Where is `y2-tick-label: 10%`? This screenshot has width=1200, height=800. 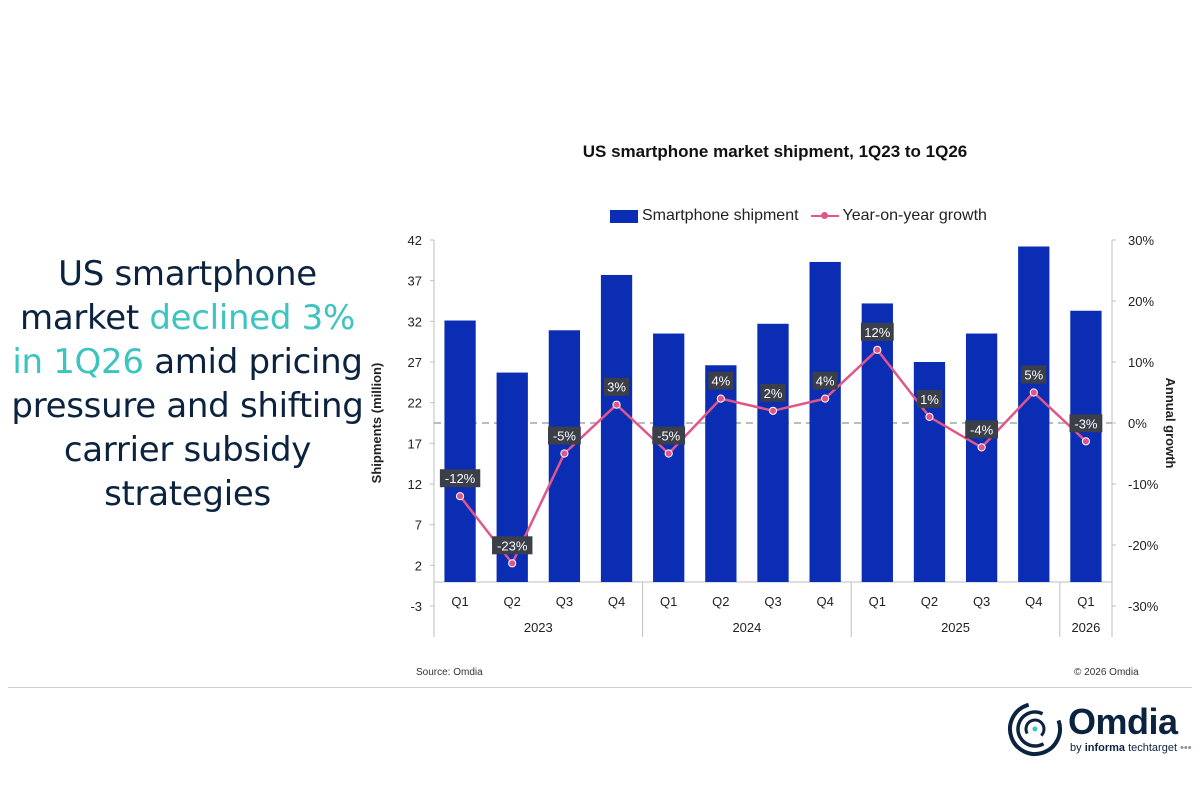 y2-tick-label: 10% is located at coordinates (1141, 362).